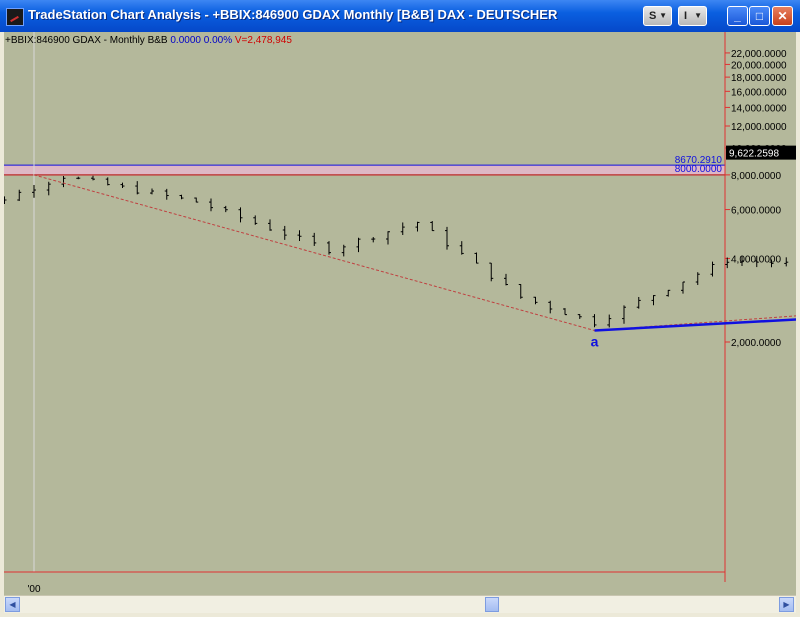 This screenshot has height=617, width=800. Describe the element at coordinates (759, 108) in the screenshot. I see `y-tick-label: 14,000.0000` at that location.